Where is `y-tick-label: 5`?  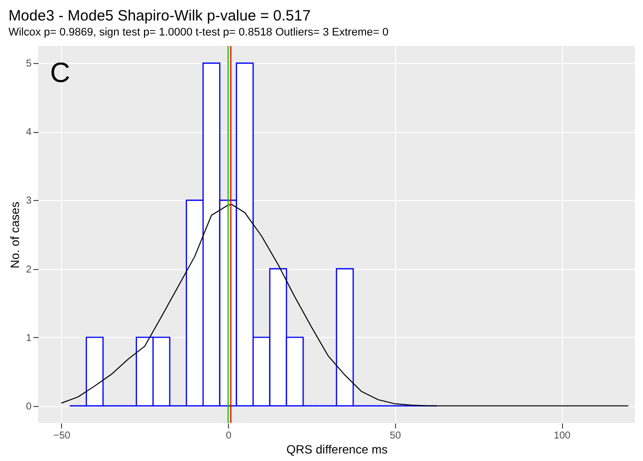
y-tick-label: 5 is located at coordinates (29, 64).